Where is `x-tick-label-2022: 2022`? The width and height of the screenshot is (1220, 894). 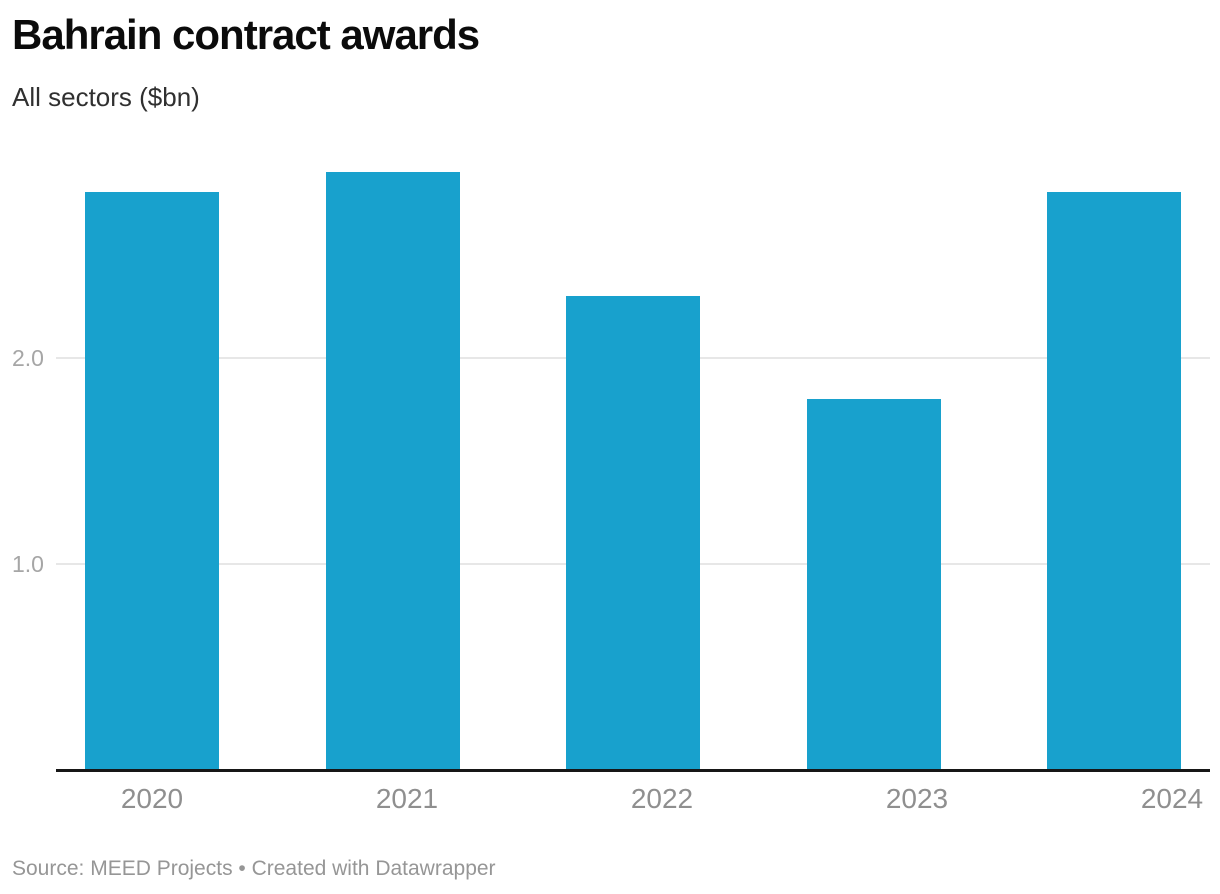
x-tick-label-2022: 2022 is located at coordinates (662, 798).